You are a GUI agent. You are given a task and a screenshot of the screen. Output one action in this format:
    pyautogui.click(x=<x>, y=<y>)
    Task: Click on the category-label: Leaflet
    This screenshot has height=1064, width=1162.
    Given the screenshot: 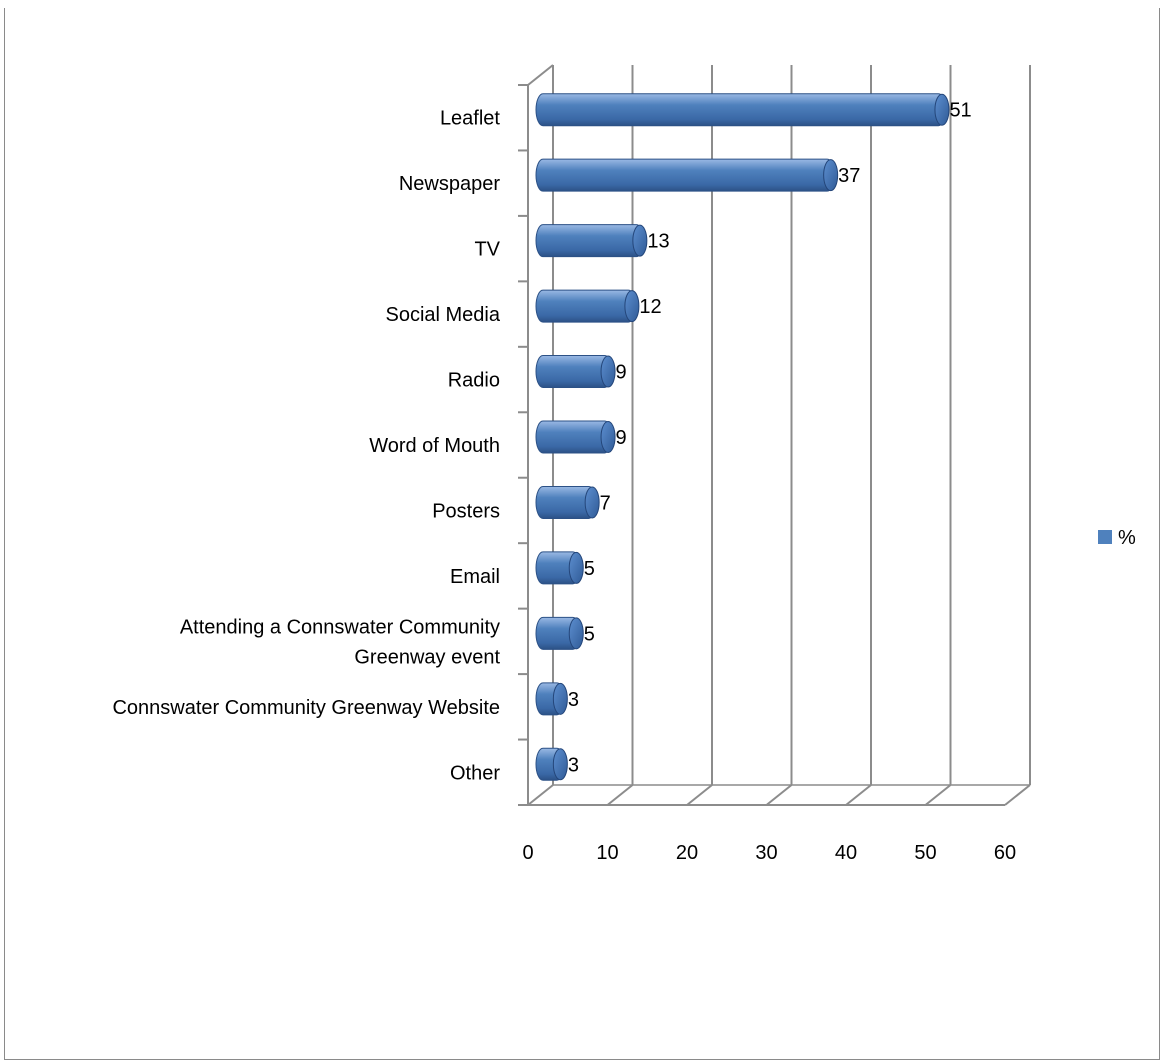 What is the action you would take?
    pyautogui.click(x=470, y=119)
    